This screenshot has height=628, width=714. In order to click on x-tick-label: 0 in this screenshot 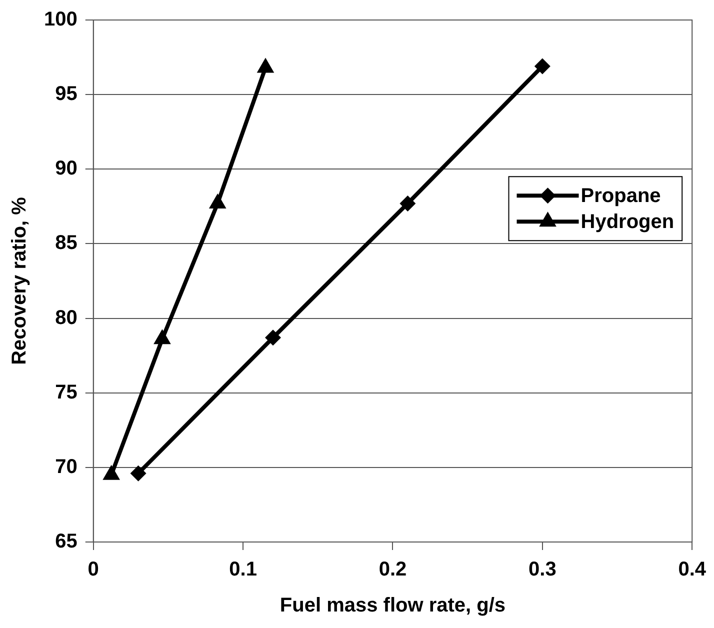, I will do `click(93, 569)`.